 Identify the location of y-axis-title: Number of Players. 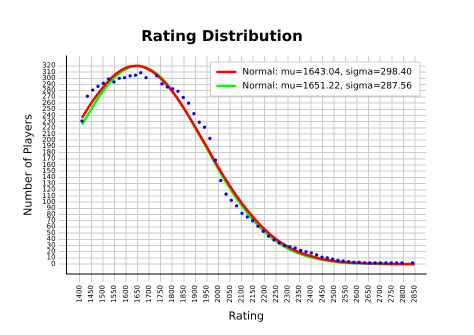
(27, 165).